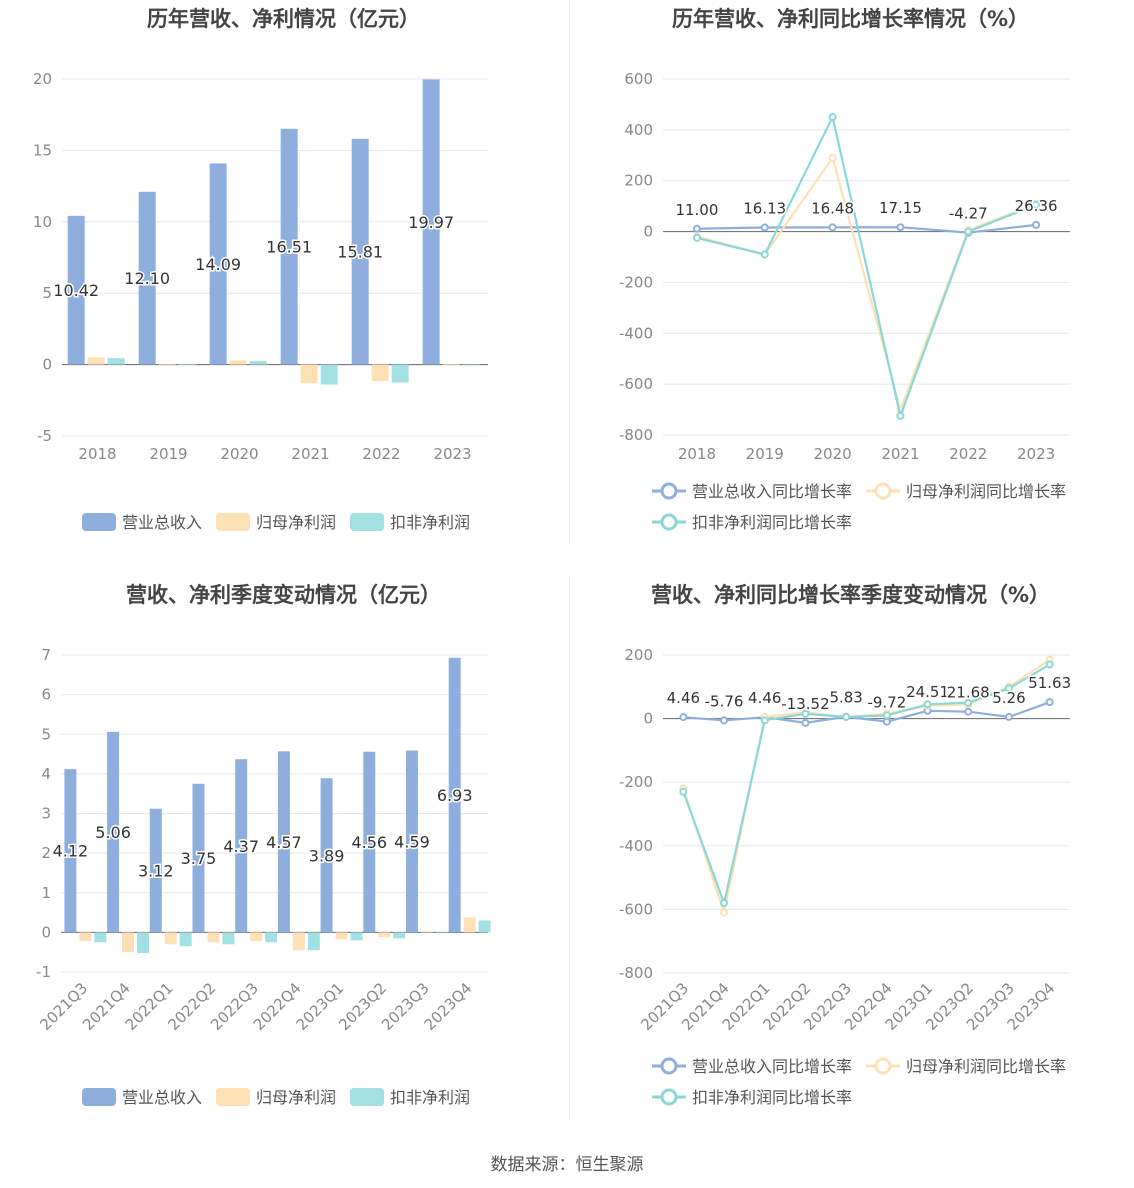 The width and height of the screenshot is (1134, 1188). I want to click on x-tick-label: 2018, so click(697, 454).